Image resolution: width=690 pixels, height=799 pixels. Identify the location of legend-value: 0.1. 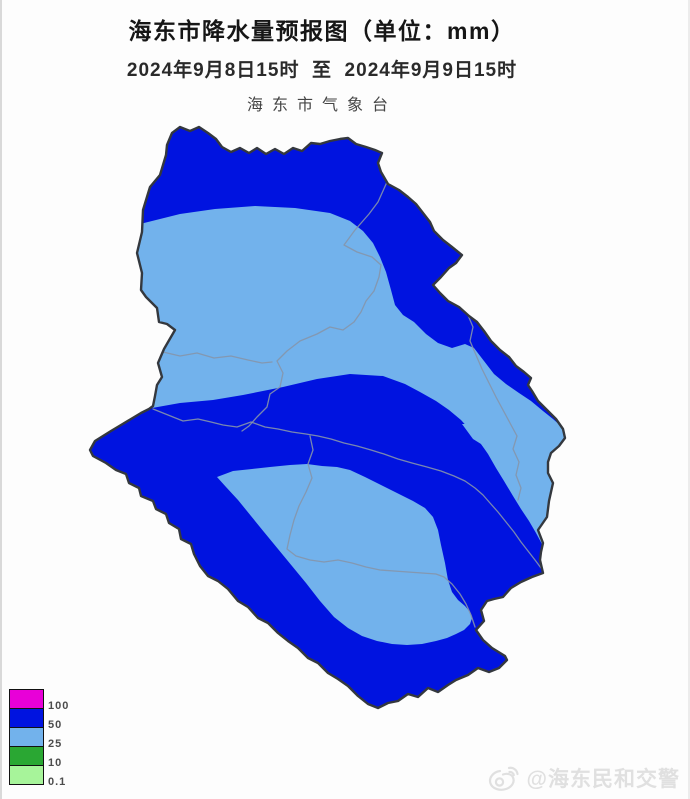
(57, 782).